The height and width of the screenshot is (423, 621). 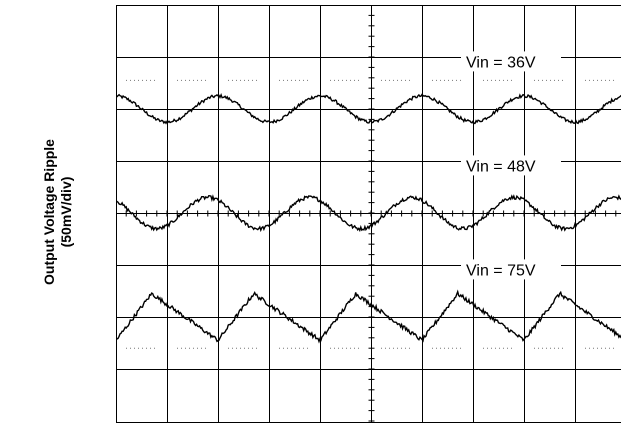 What do you see at coordinates (65, 211) in the screenshot?
I see `y-axis-label-line2: (50mV/div)` at bounding box center [65, 211].